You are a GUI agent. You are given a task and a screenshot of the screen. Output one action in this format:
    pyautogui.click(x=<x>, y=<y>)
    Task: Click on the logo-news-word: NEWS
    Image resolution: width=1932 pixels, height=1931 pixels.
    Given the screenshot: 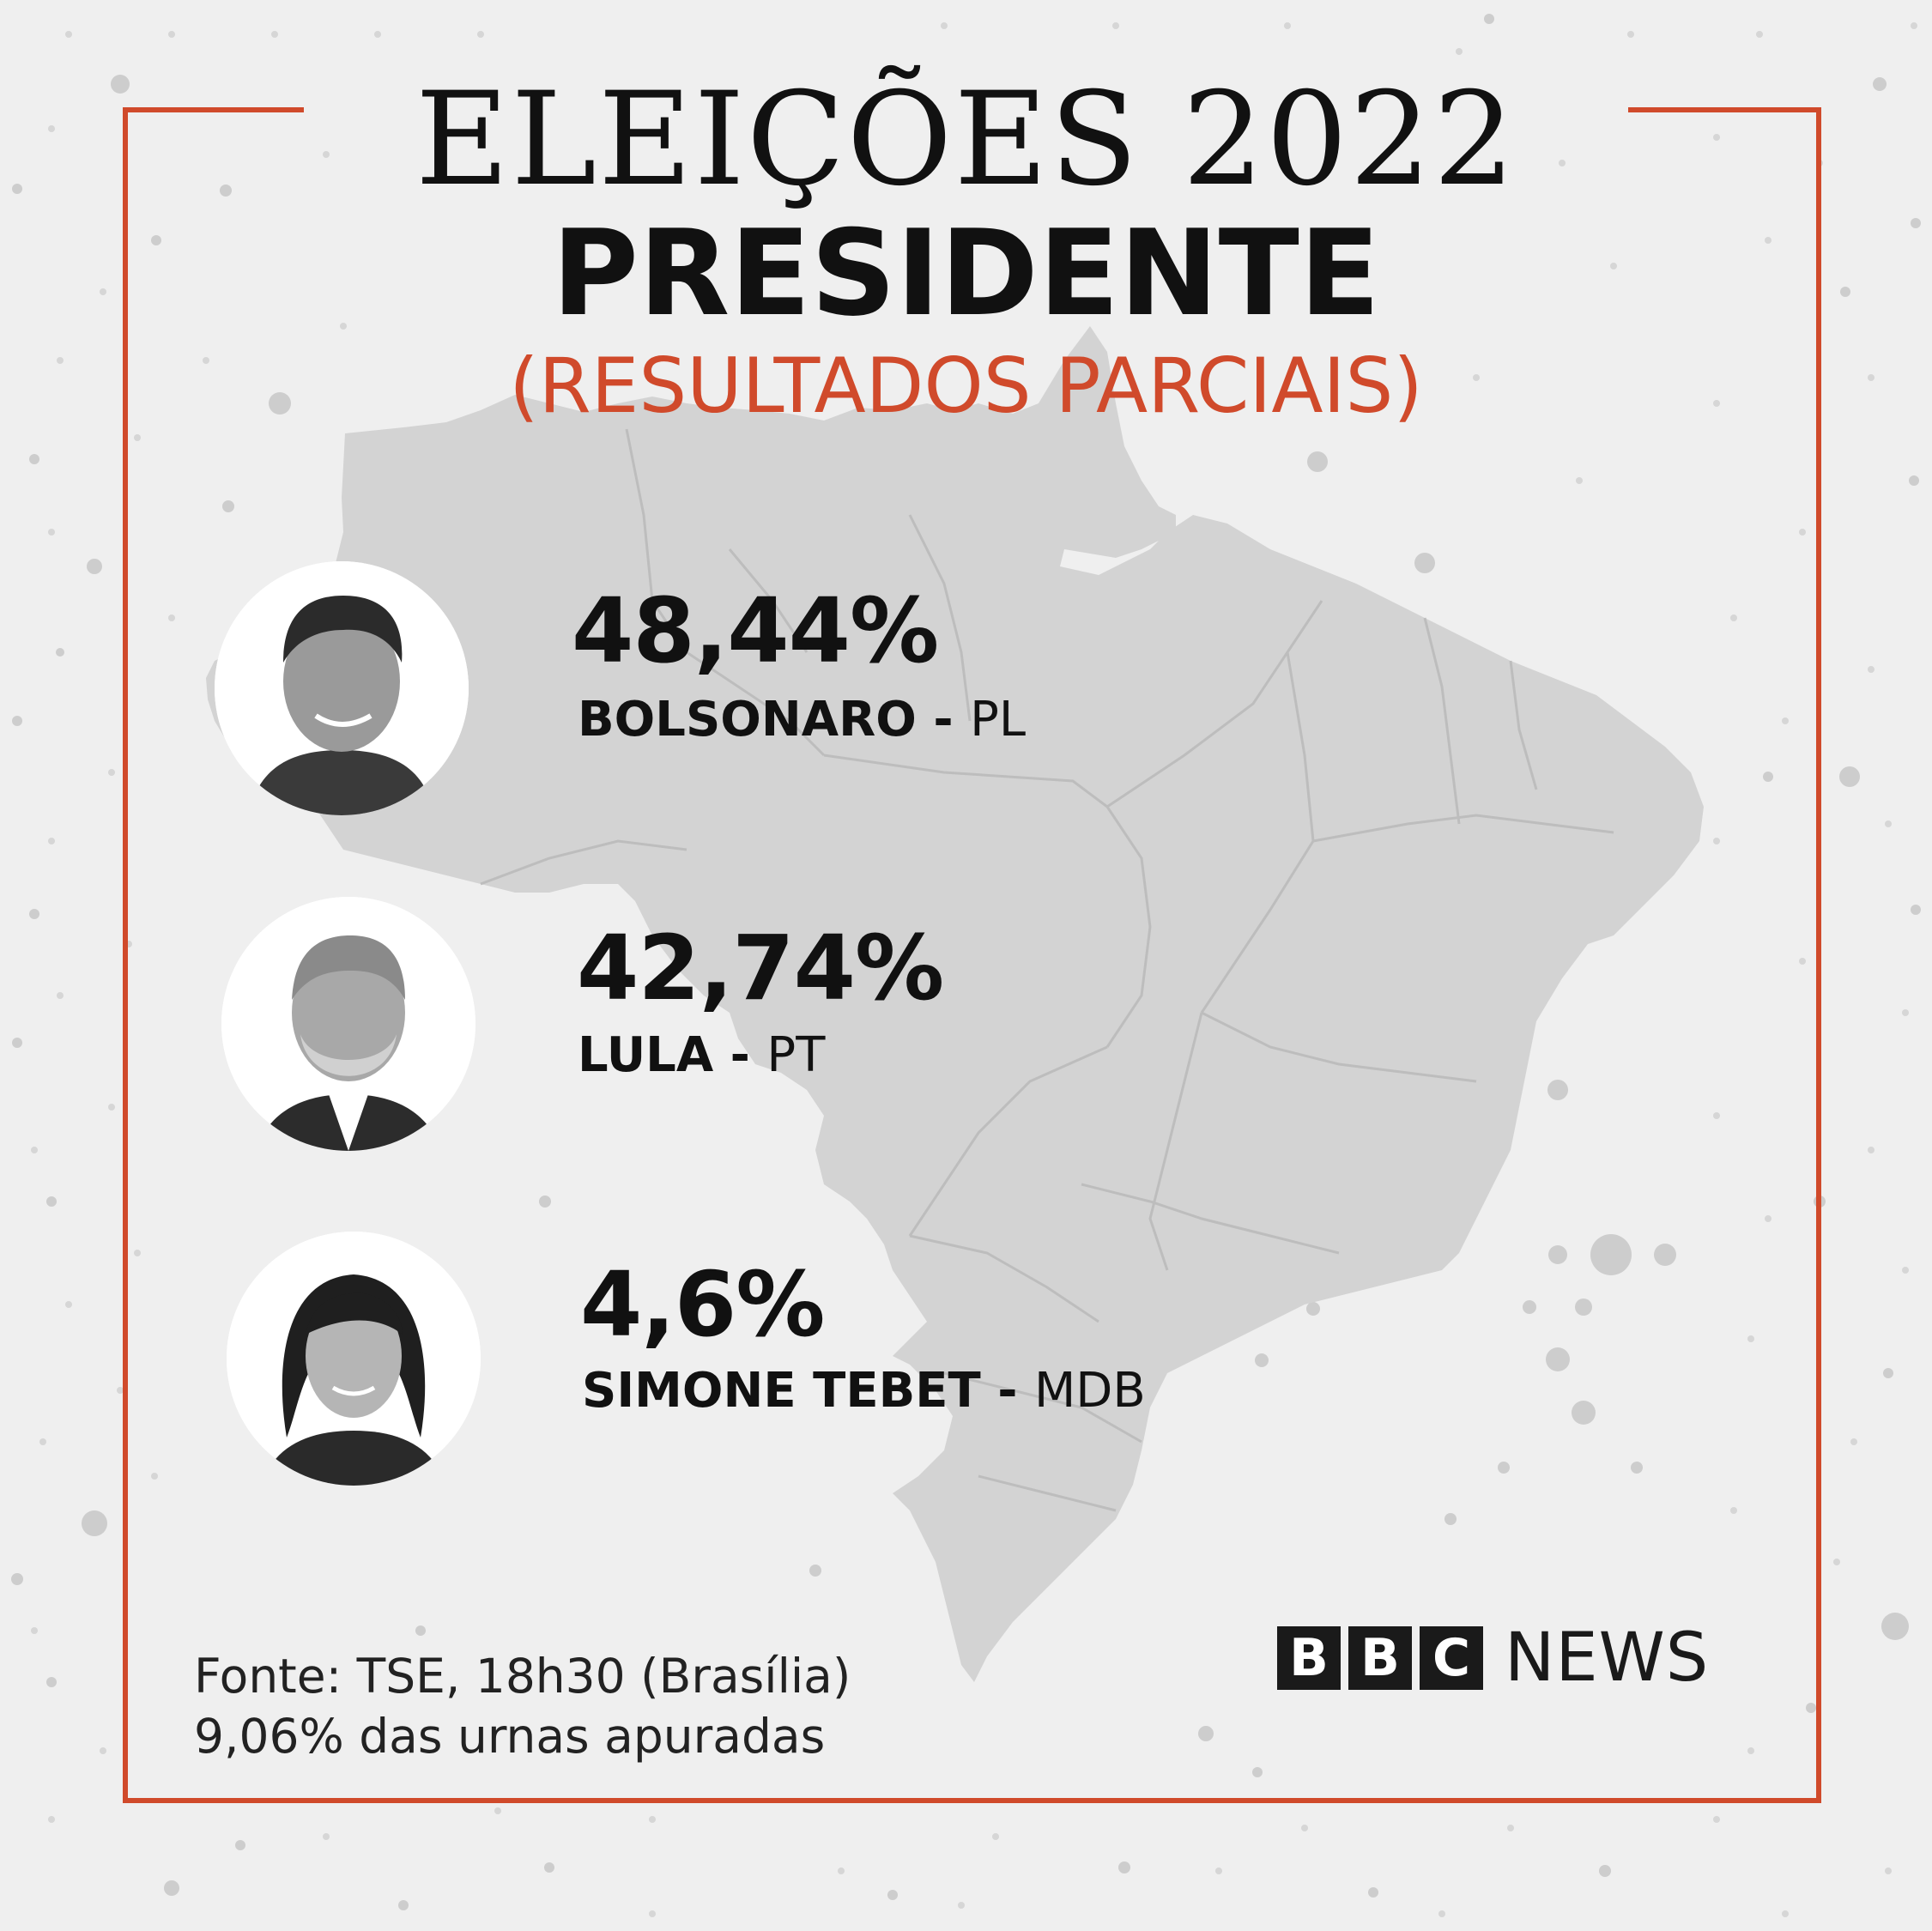 What is the action you would take?
    pyautogui.click(x=1607, y=1658)
    